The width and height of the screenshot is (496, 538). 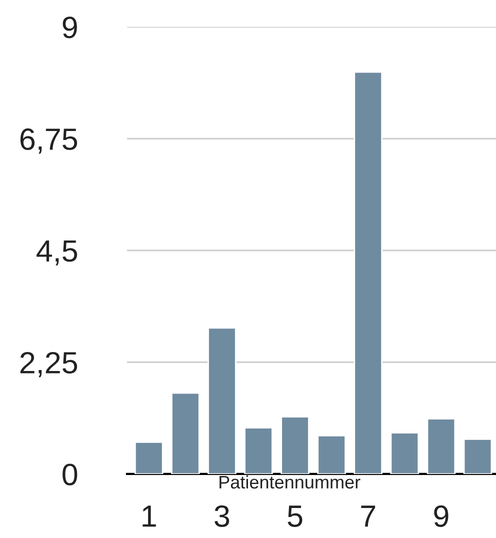 I want to click on y-tick-label: 6,75, so click(x=49, y=141).